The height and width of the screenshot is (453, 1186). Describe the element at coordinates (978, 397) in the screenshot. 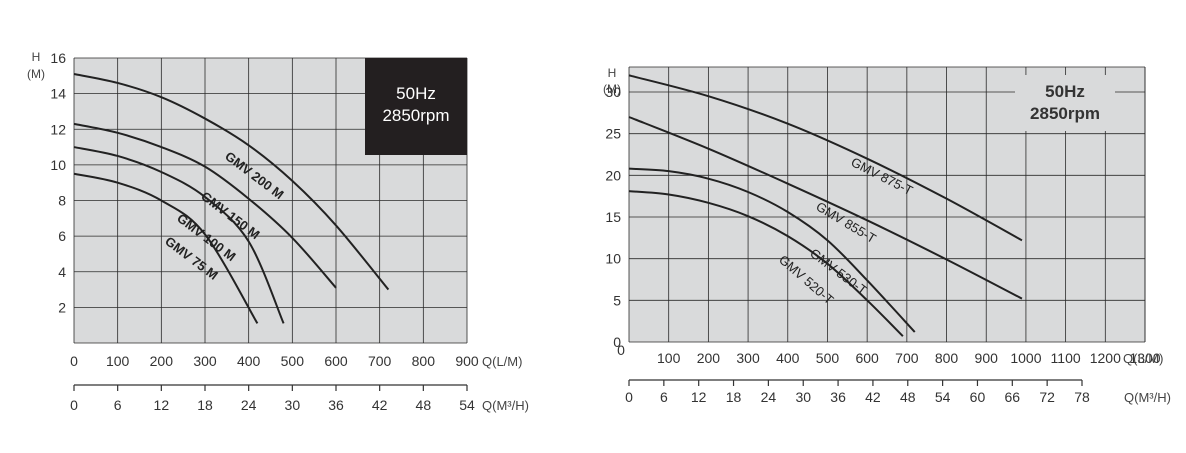

I see `secondary-tick-label: 60` at that location.